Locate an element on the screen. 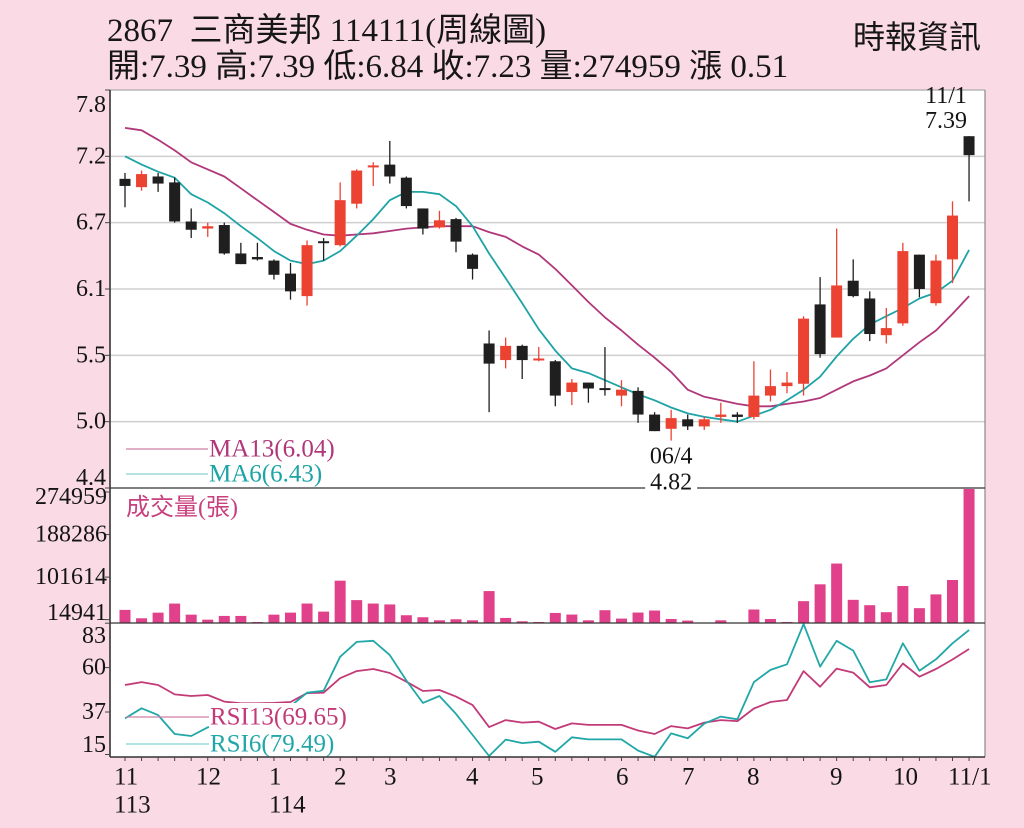  price-tick-label: 4.4 is located at coordinates (91, 478).